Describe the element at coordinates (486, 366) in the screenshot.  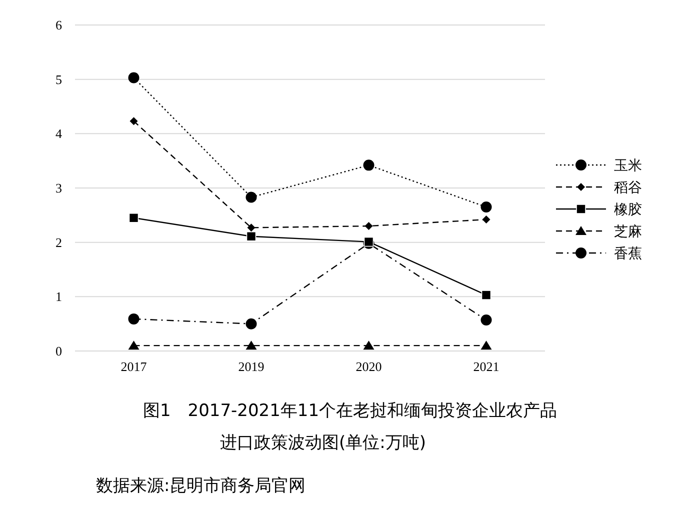
I see `x-tick-label: 2021` at that location.